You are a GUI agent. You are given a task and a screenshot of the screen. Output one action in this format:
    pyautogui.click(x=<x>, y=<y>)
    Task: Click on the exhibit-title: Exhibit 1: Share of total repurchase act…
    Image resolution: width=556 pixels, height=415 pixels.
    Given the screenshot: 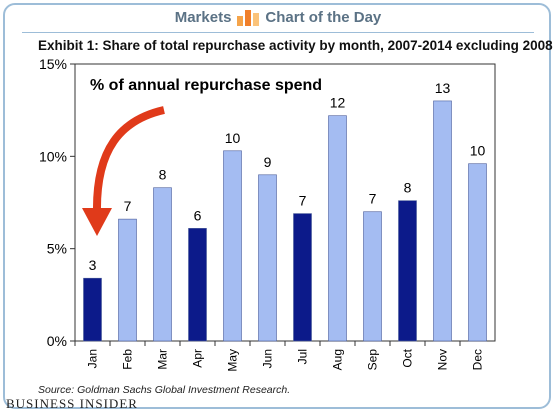 What is the action you would take?
    pyautogui.click(x=295, y=45)
    